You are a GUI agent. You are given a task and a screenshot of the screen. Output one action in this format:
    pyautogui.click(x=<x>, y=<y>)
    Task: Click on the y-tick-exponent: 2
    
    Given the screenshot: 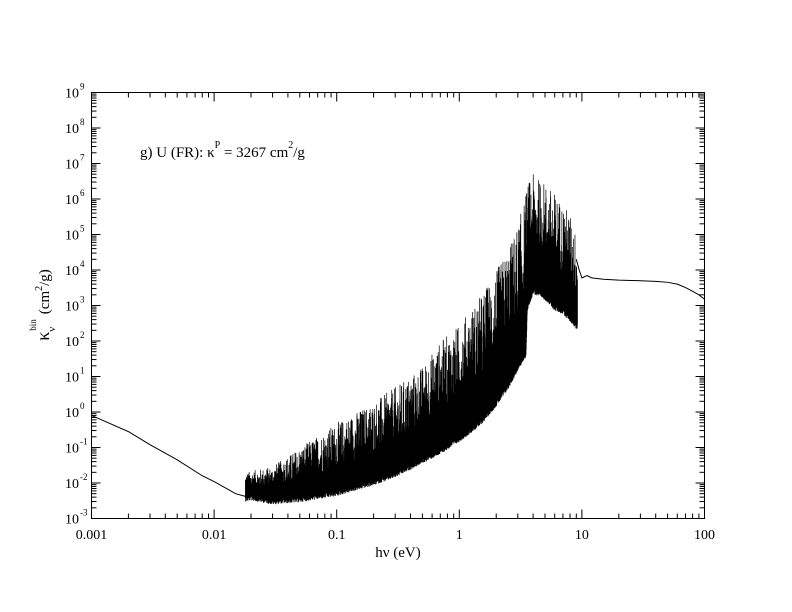 What is the action you would take?
    pyautogui.click(x=82, y=335)
    